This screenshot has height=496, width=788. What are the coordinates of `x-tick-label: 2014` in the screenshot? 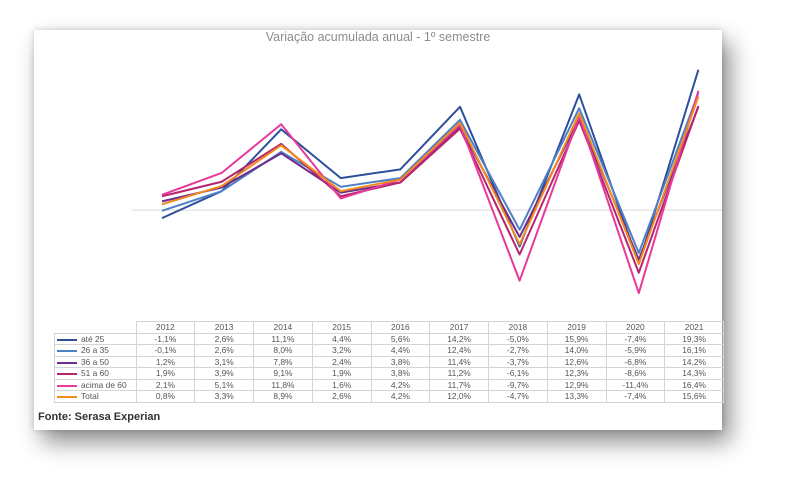 It's located at (283, 327).